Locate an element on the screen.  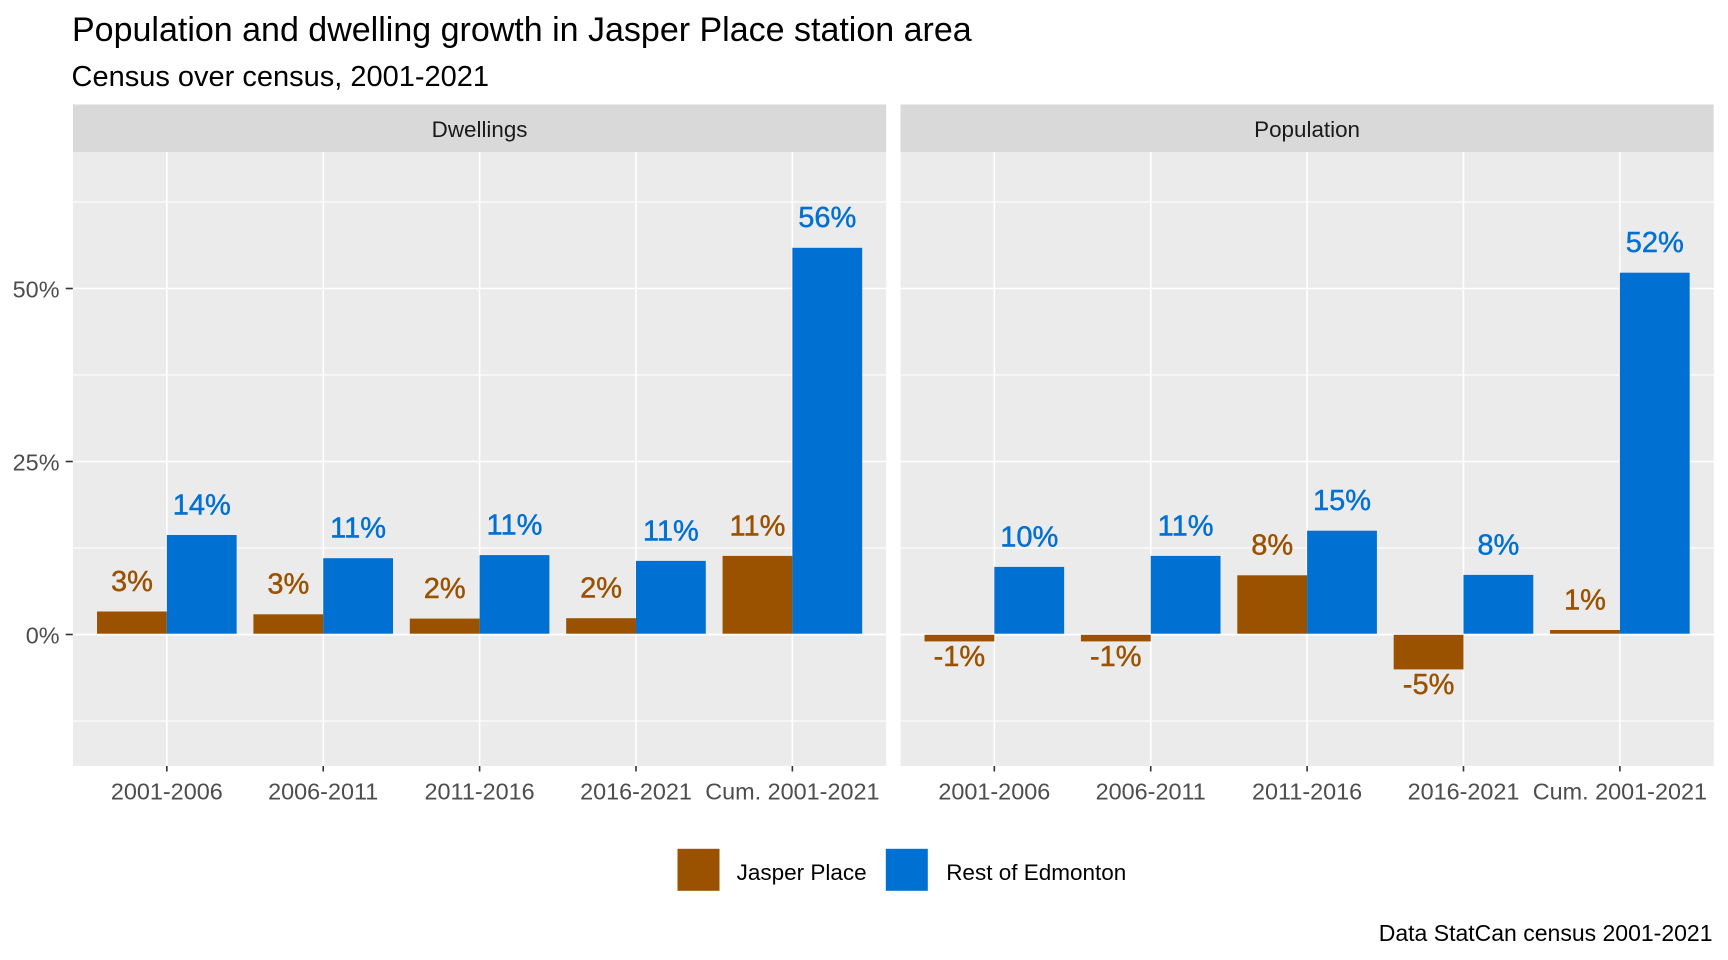
svg-text: Rest of Edmonton is located at coordinates (1036, 872).